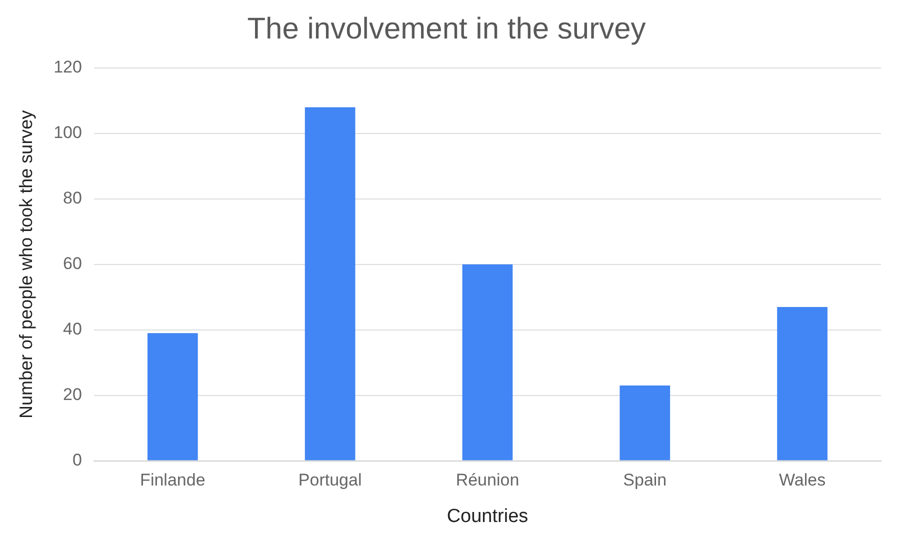  I want to click on y-tick-label: 40, so click(72, 329).